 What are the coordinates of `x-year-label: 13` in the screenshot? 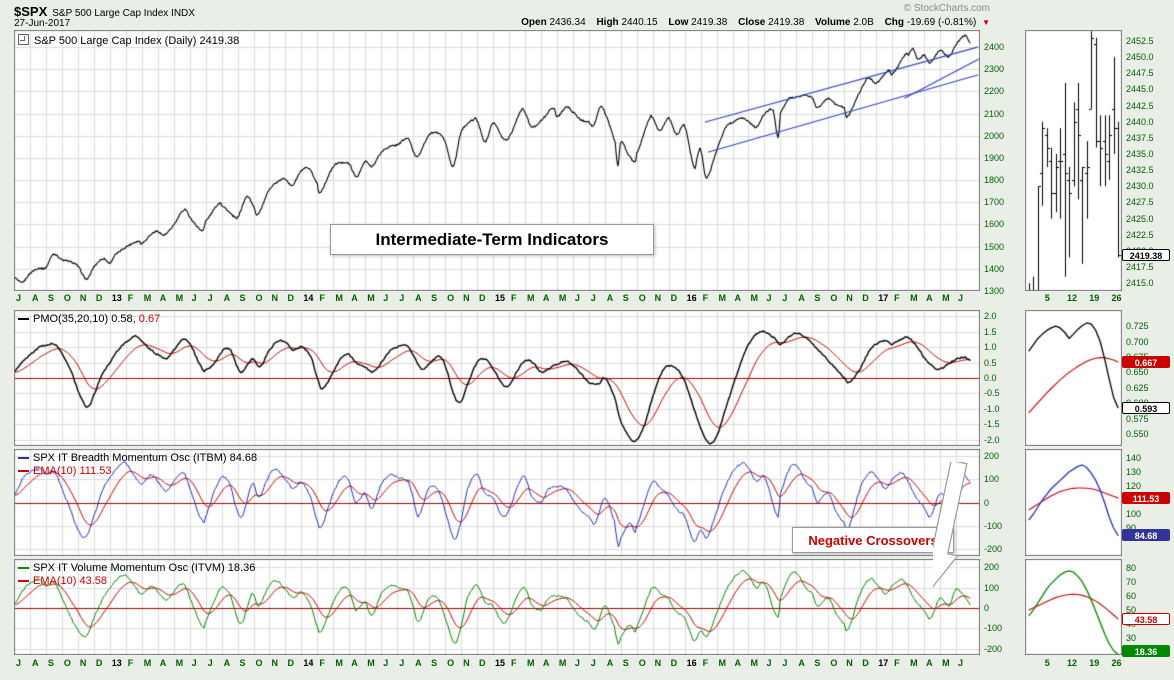 It's located at (116, 298).